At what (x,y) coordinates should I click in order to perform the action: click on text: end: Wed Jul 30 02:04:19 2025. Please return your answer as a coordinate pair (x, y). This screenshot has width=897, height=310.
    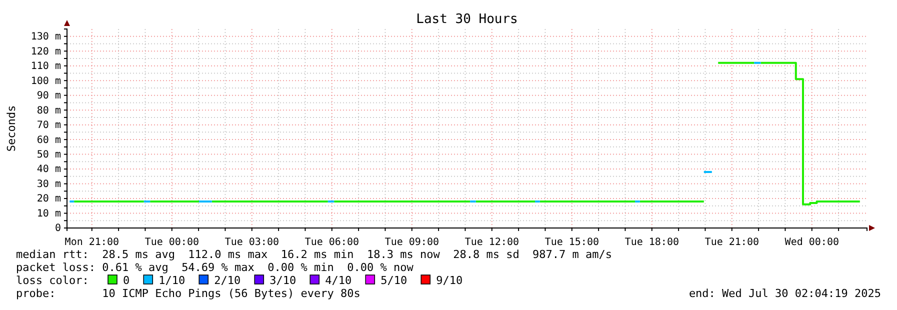
    Looking at the image, I should click on (784, 293).